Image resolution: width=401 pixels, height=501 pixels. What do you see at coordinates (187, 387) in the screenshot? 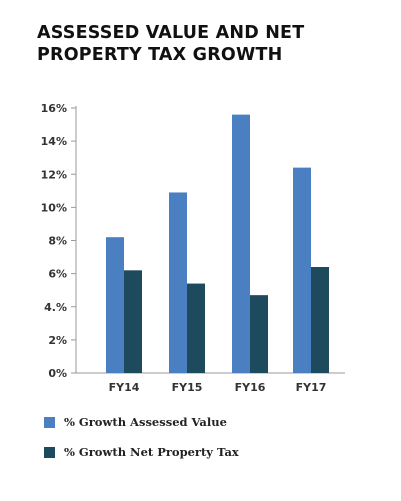
I see `x-tick-label: FY15` at bounding box center [187, 387].